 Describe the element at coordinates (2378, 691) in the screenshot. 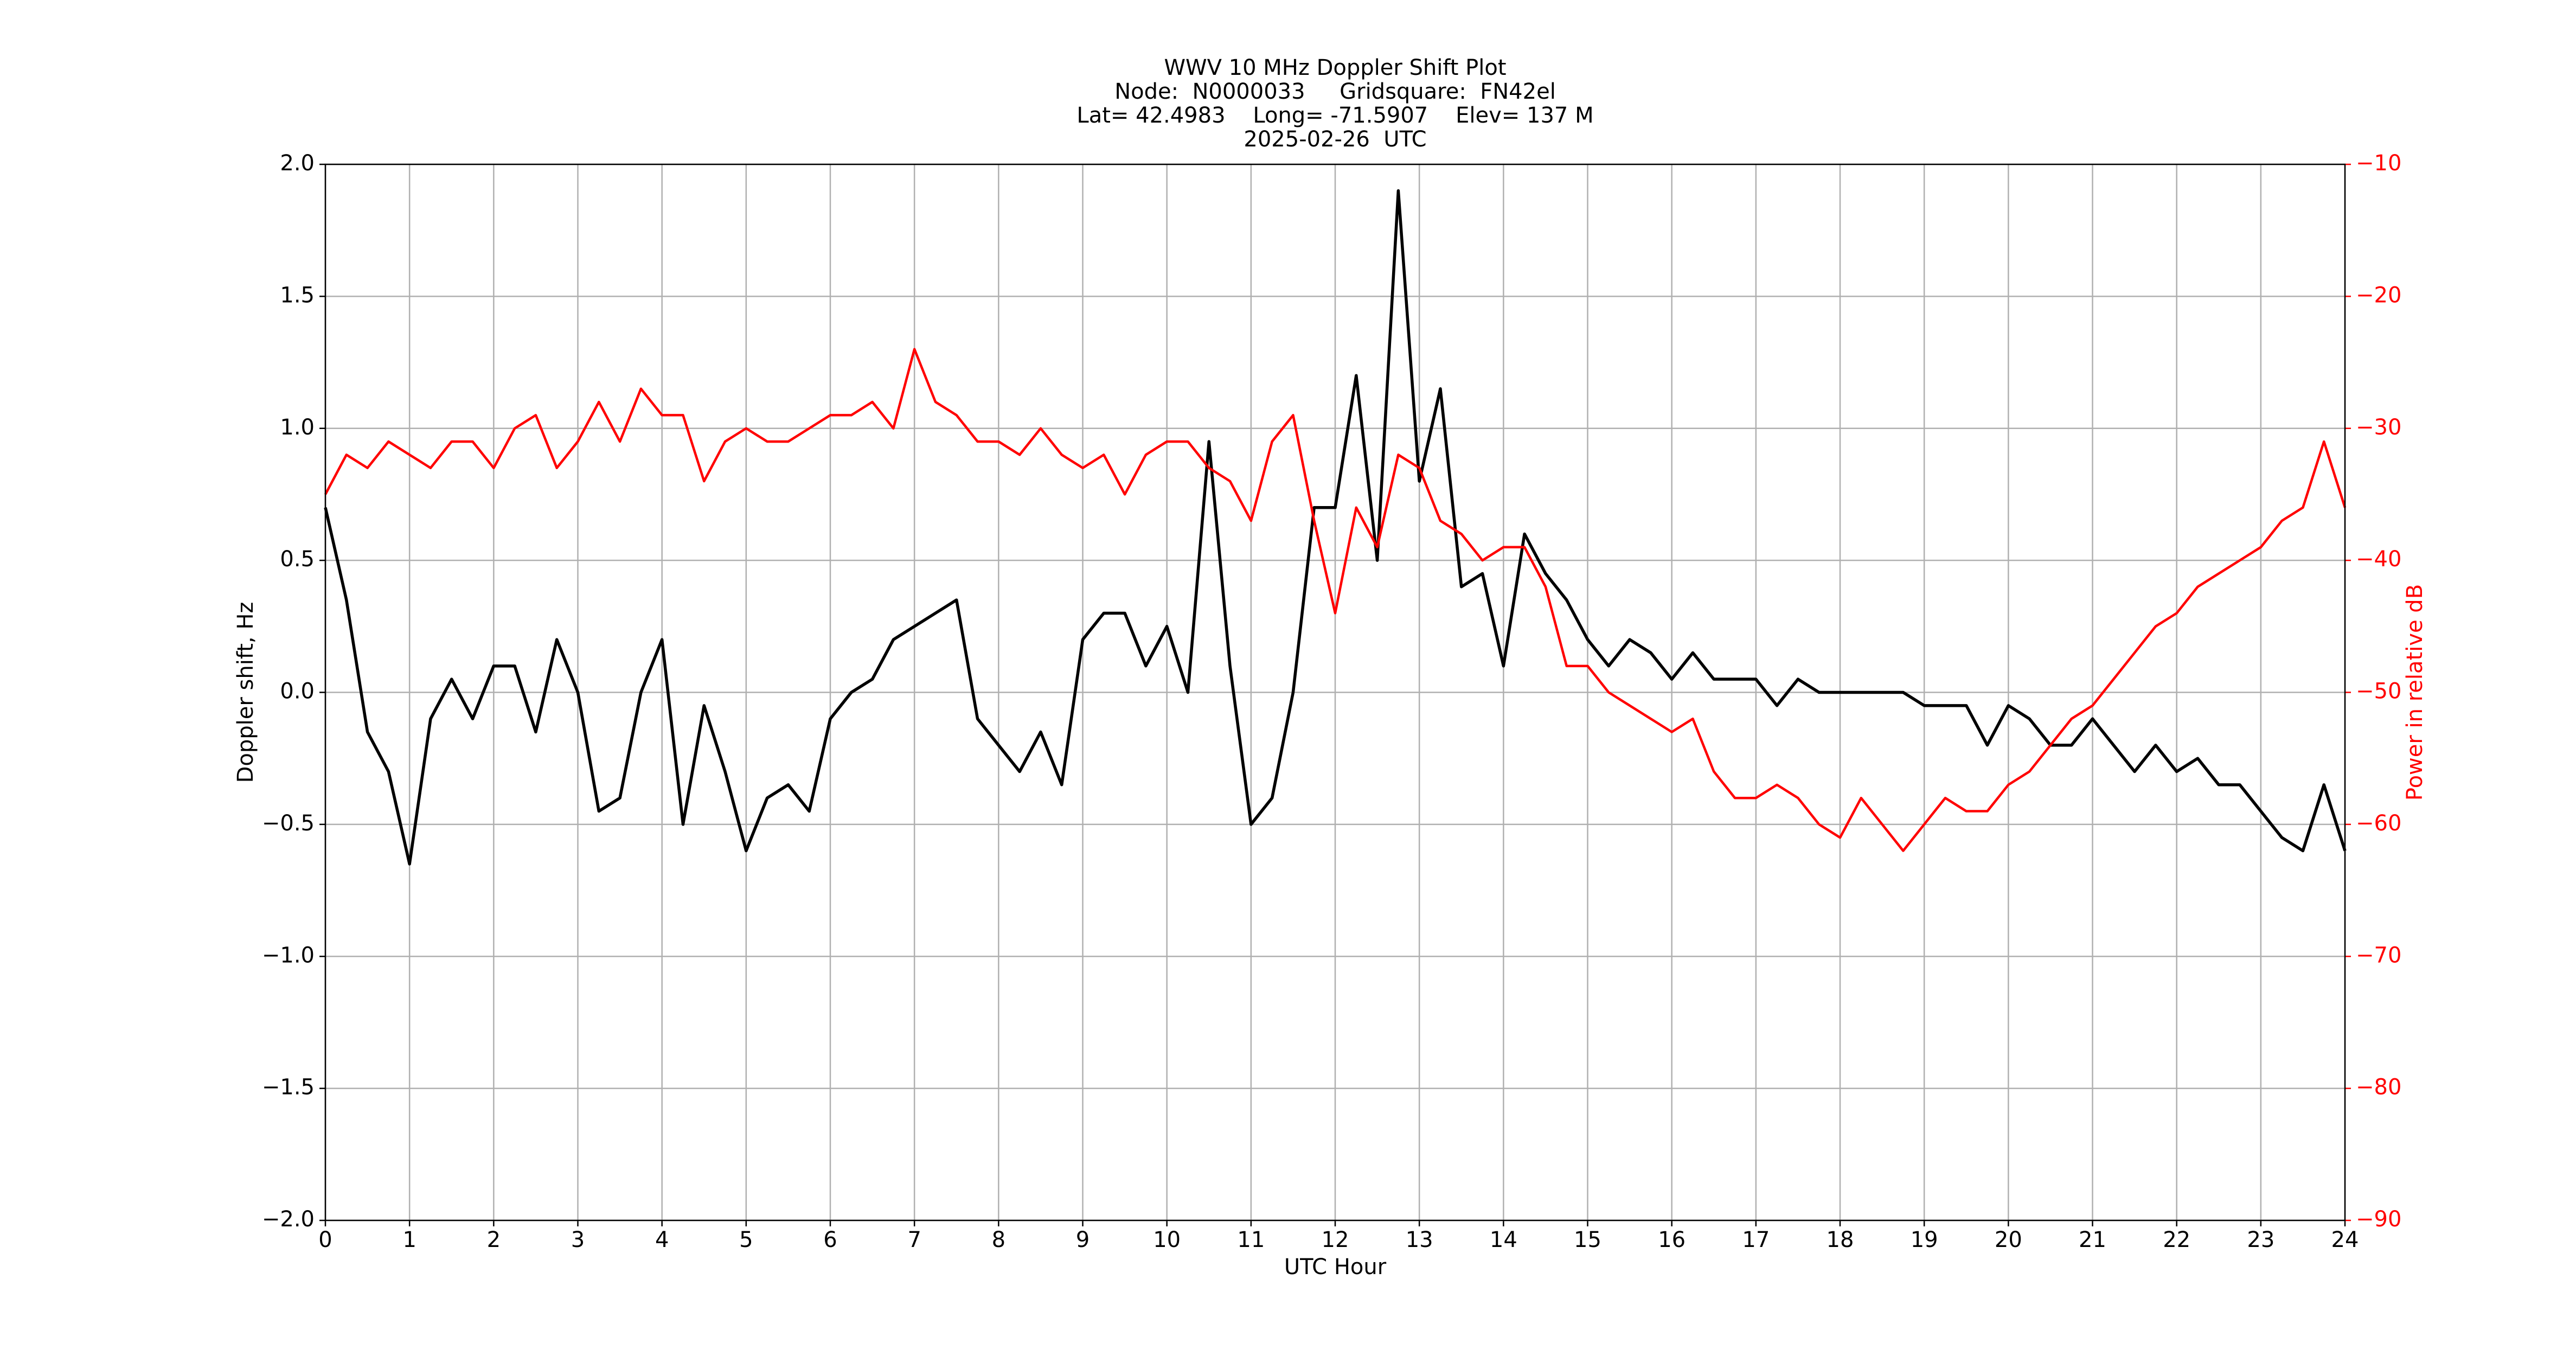

I see `y2-tick-label: −50` at that location.